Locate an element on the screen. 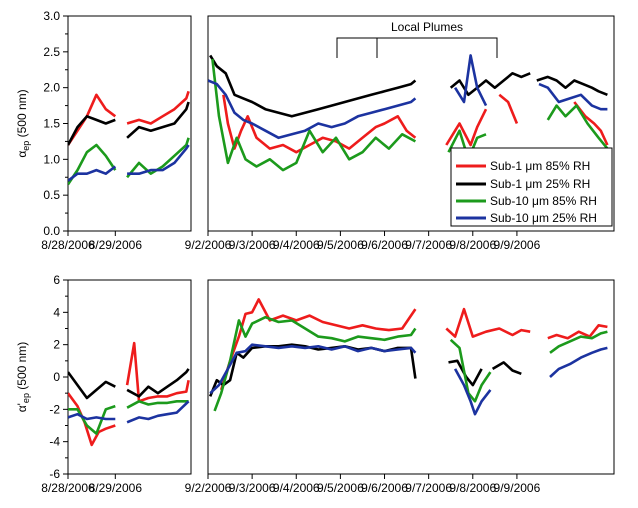 The width and height of the screenshot is (638, 508). y-tick-label-top-3: 1.5 is located at coordinates (51, 124).